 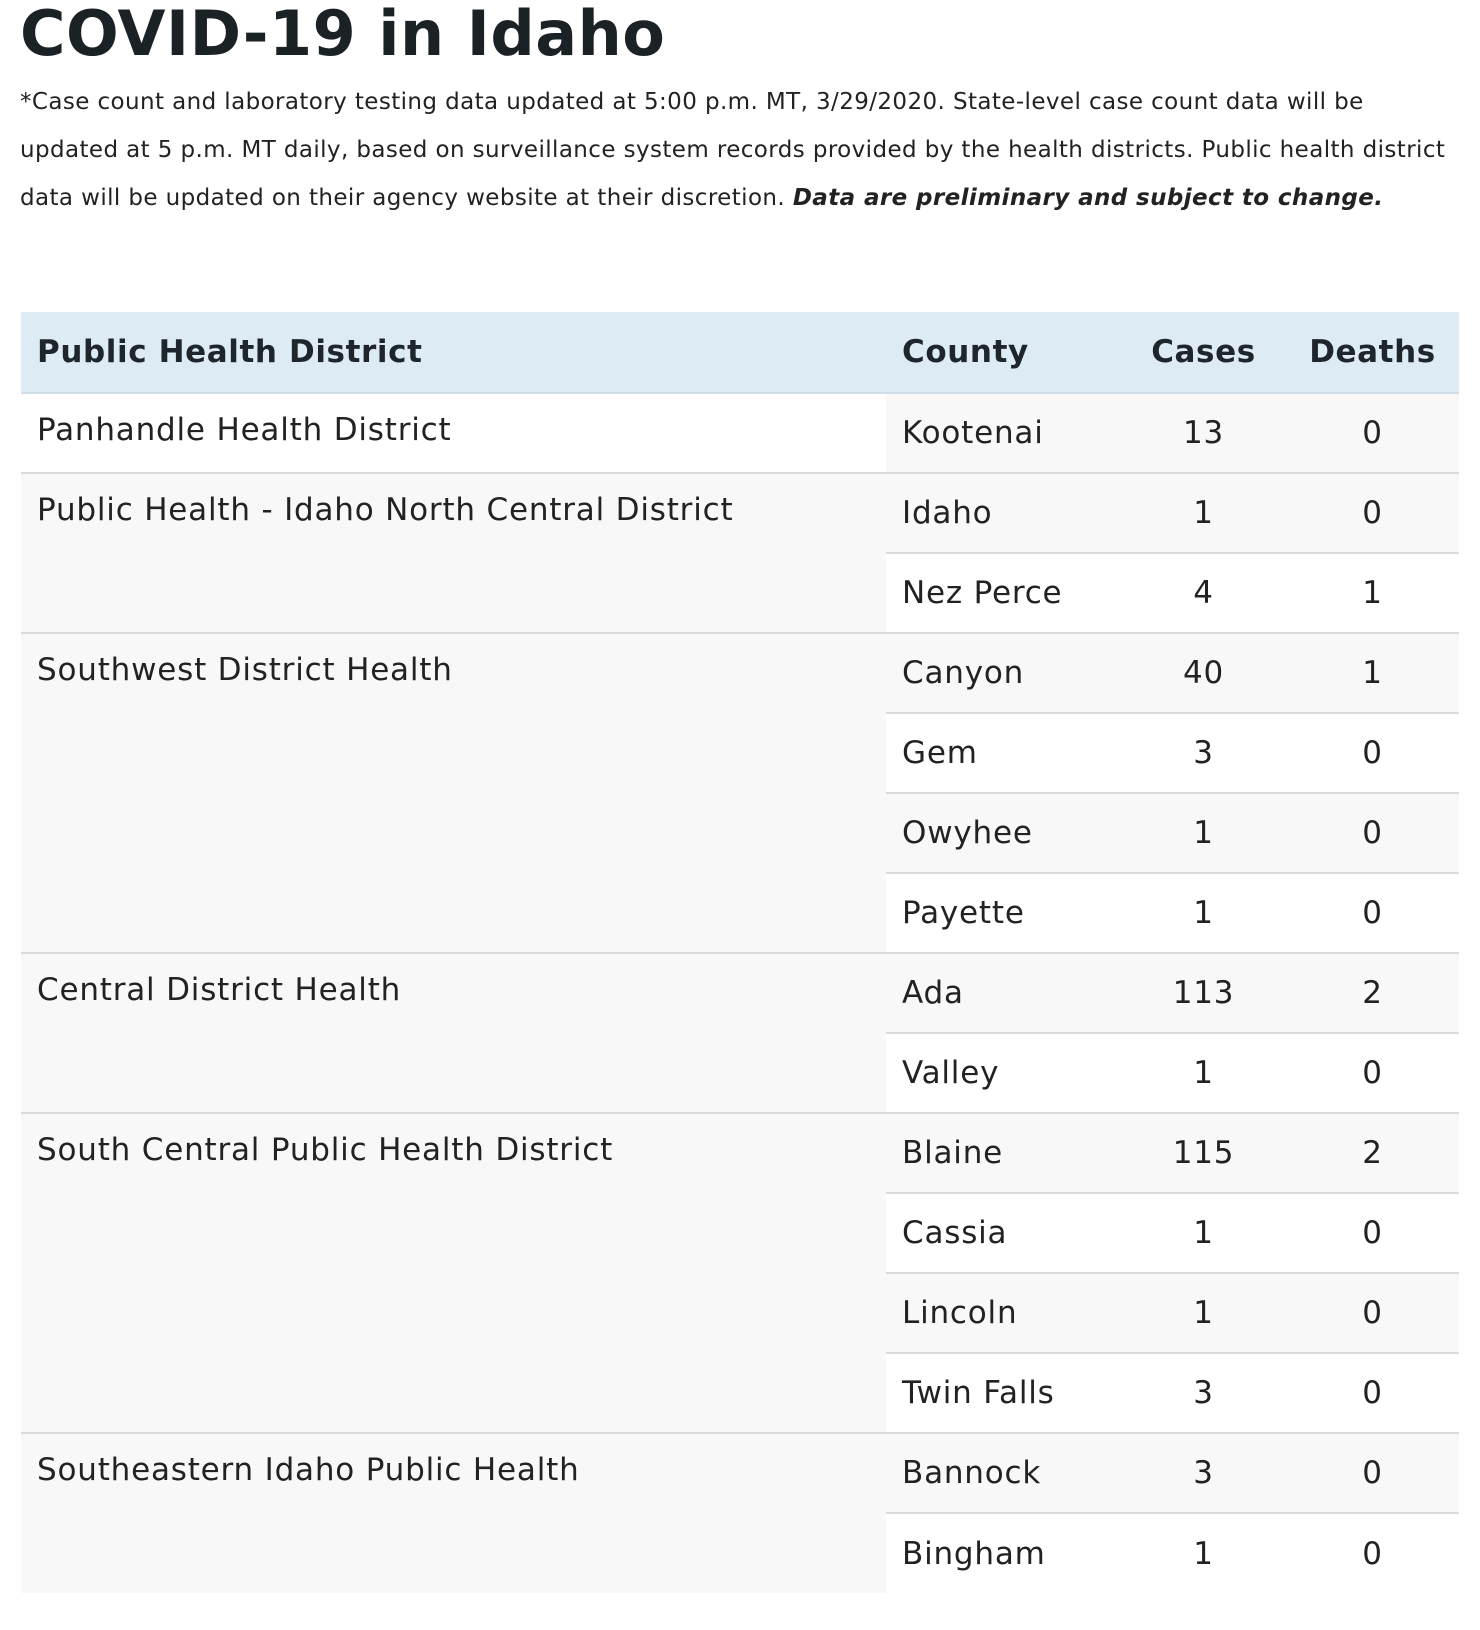 What do you see at coordinates (1003, 353) in the screenshot?
I see `header-county: County` at bounding box center [1003, 353].